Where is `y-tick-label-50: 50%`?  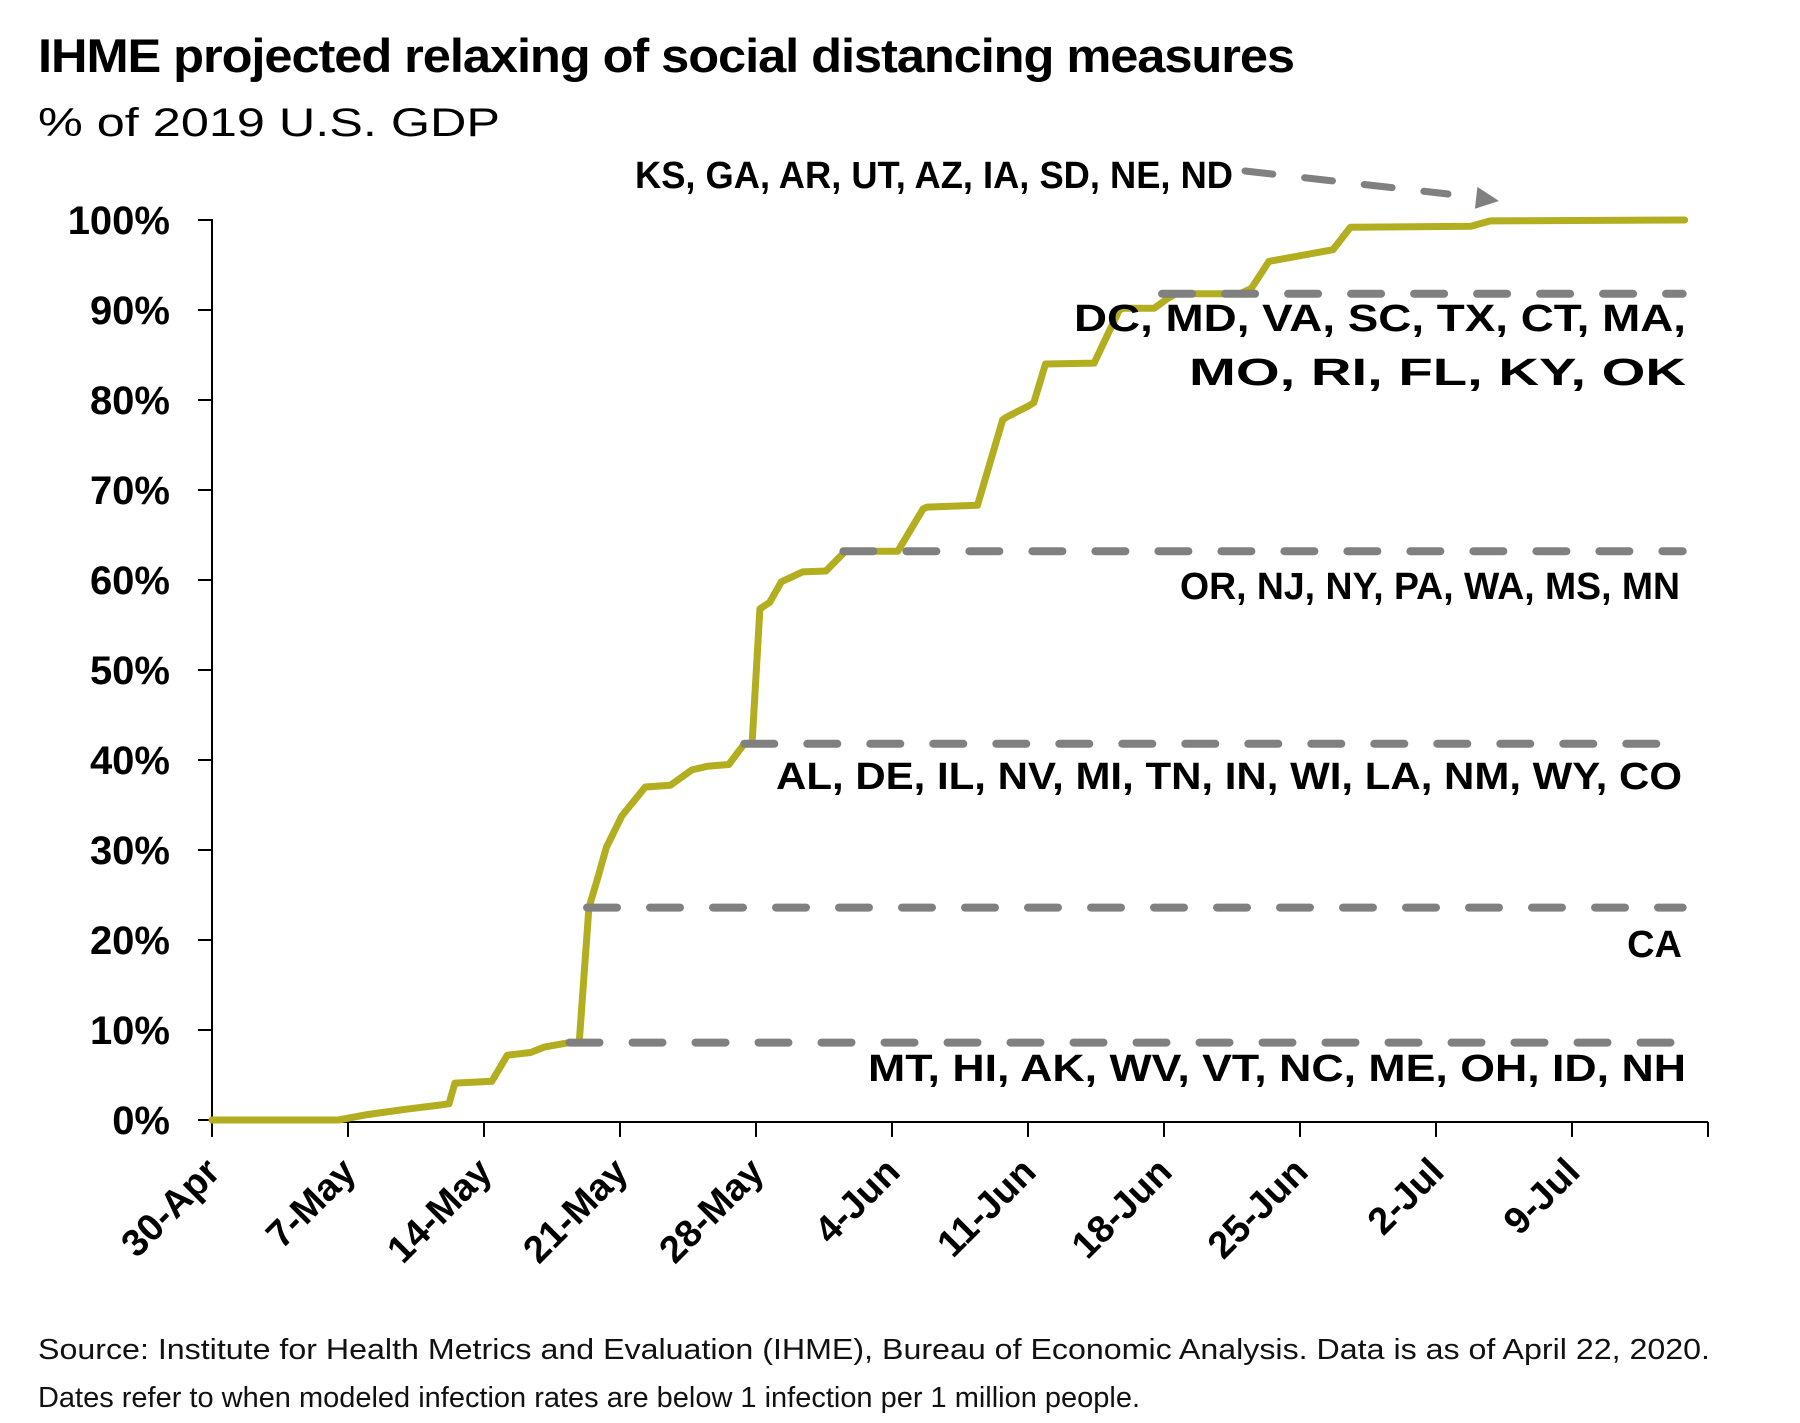 y-tick-label-50: 50% is located at coordinates (130, 671).